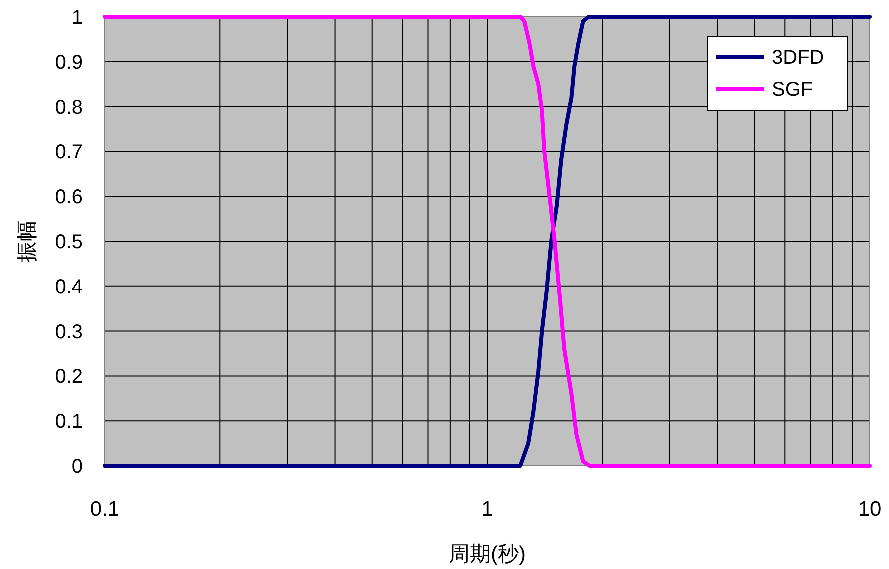 The width and height of the screenshot is (889, 569). I want to click on x-tick-label: 10, so click(870, 509).